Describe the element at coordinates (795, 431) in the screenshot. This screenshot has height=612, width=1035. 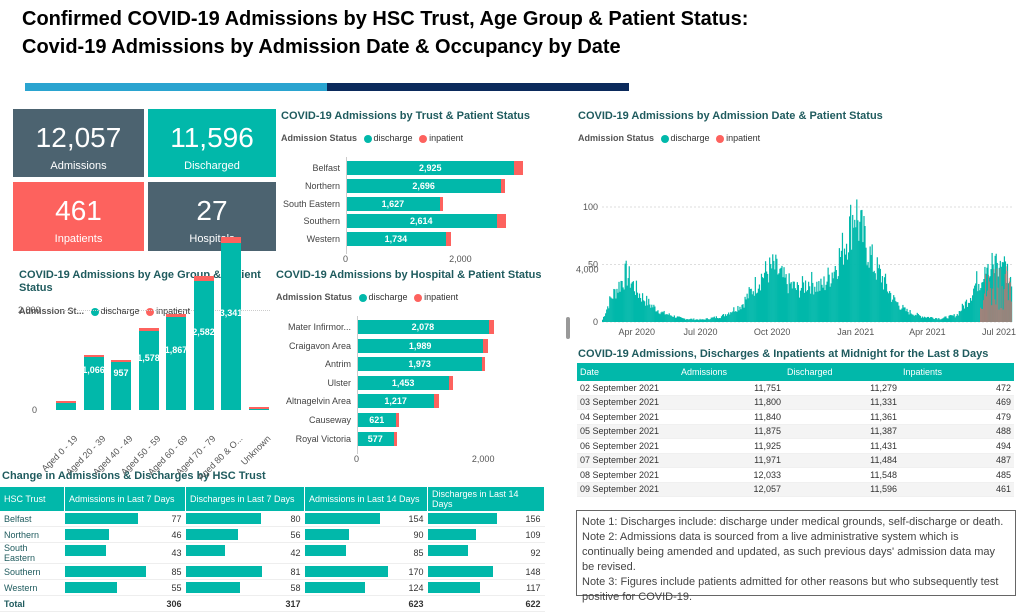
I see `table-row: 05 September 2021 11,875 11,387 488` at that location.